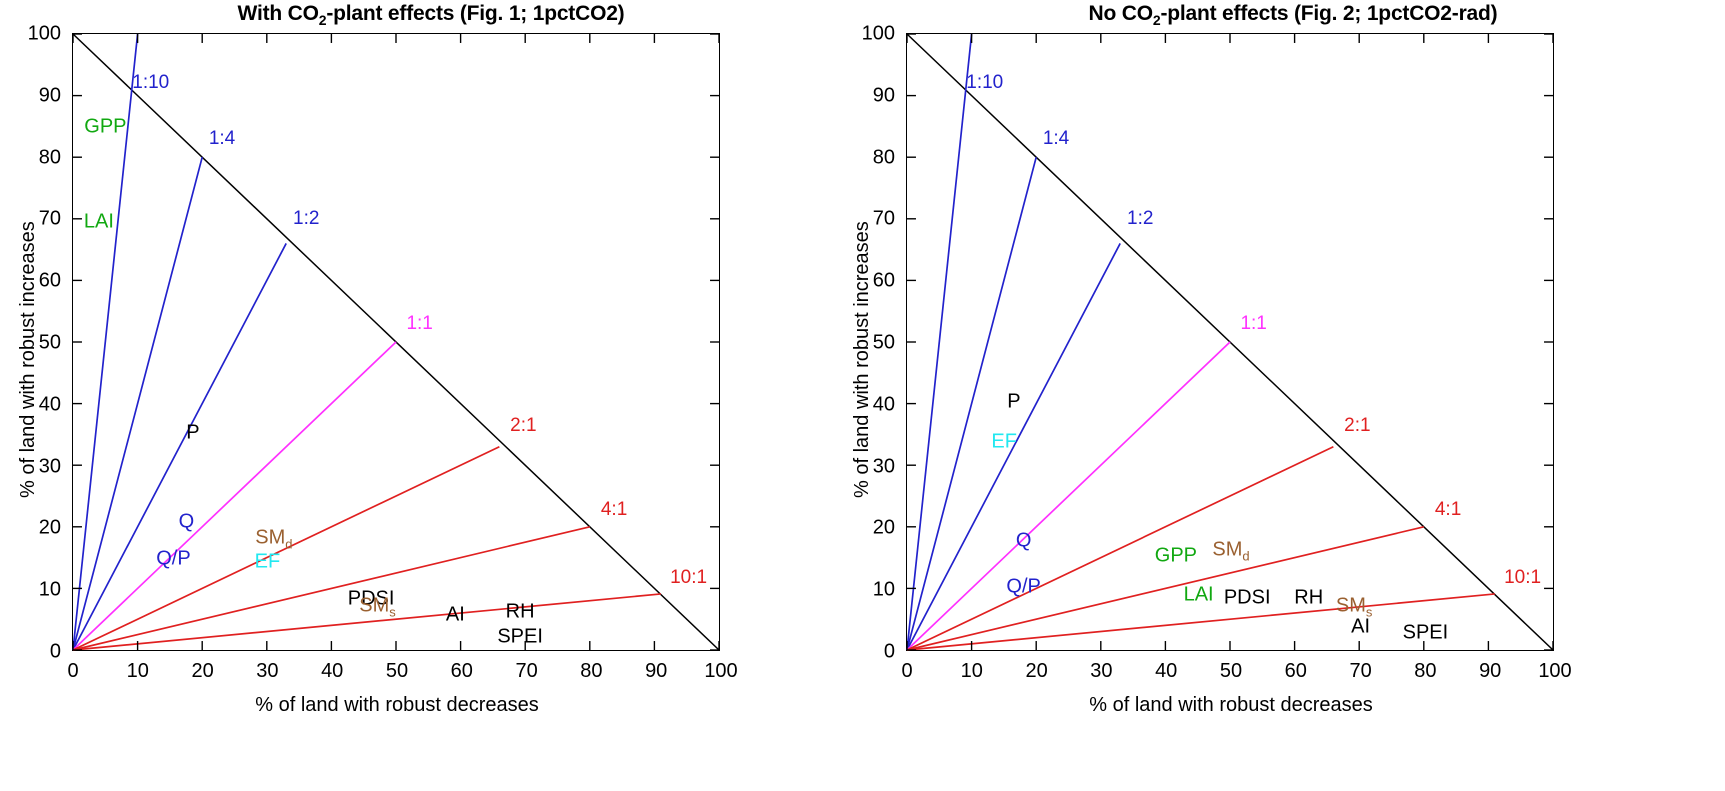 The image size is (1725, 791). I want to click on x-tick-label: 10, so click(971, 671).